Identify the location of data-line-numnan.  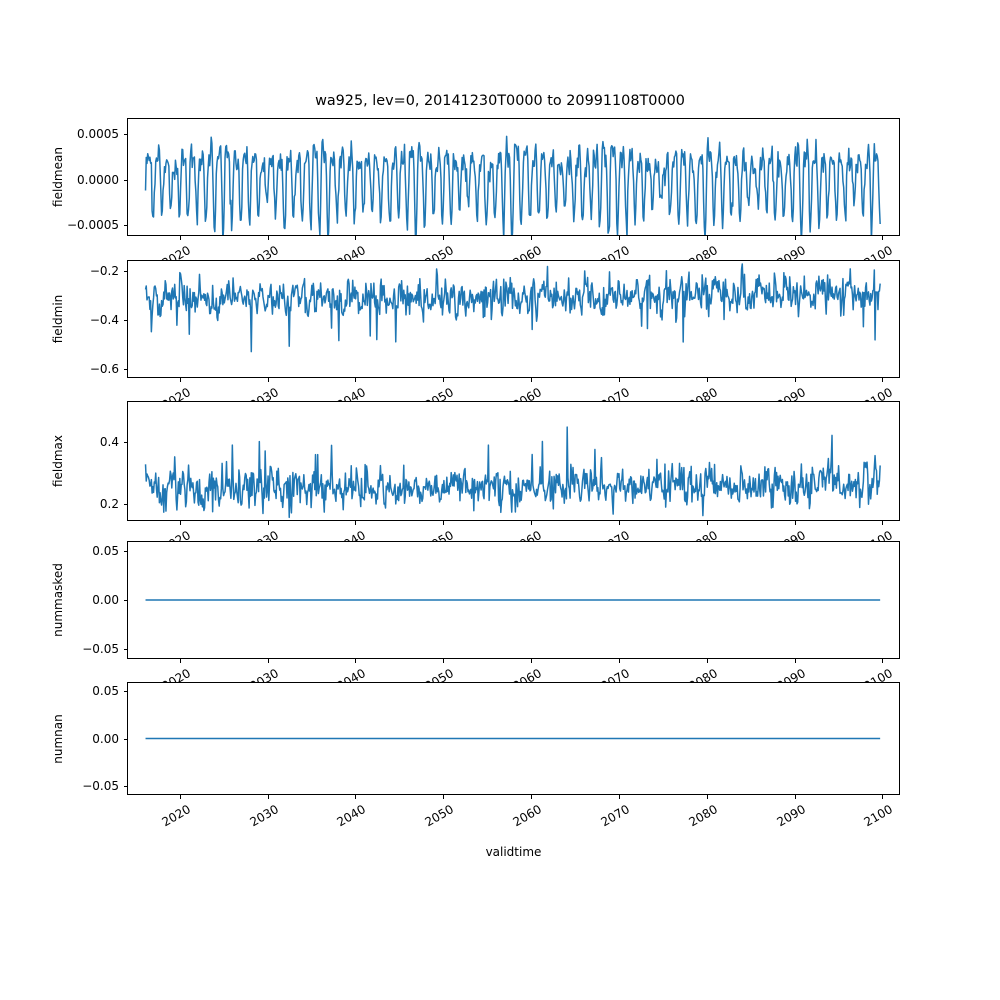
(513, 738).